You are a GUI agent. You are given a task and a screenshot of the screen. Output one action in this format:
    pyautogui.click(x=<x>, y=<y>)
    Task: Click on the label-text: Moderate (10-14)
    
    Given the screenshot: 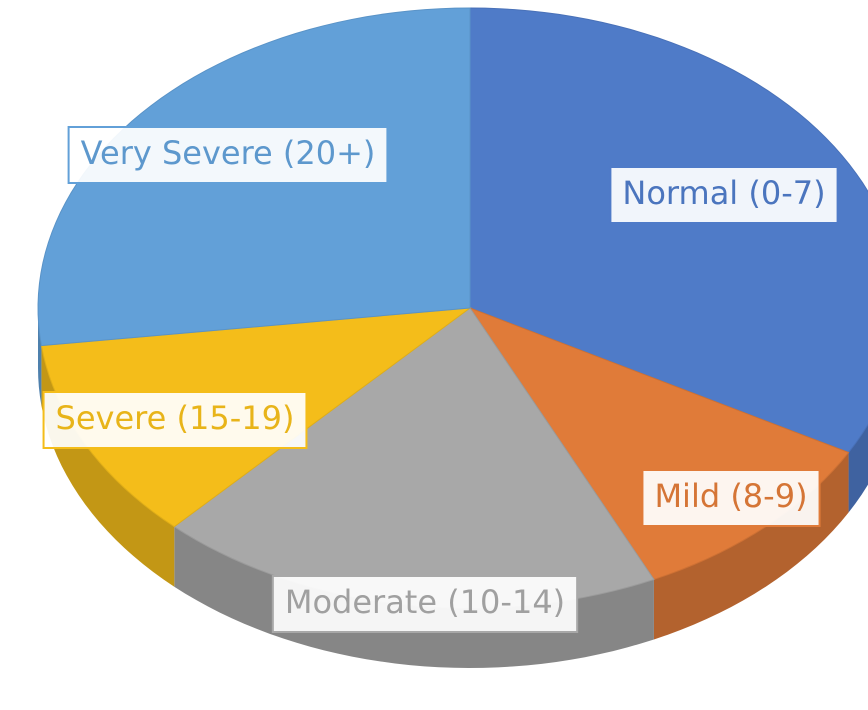 What is the action you would take?
    pyautogui.click(x=425, y=602)
    